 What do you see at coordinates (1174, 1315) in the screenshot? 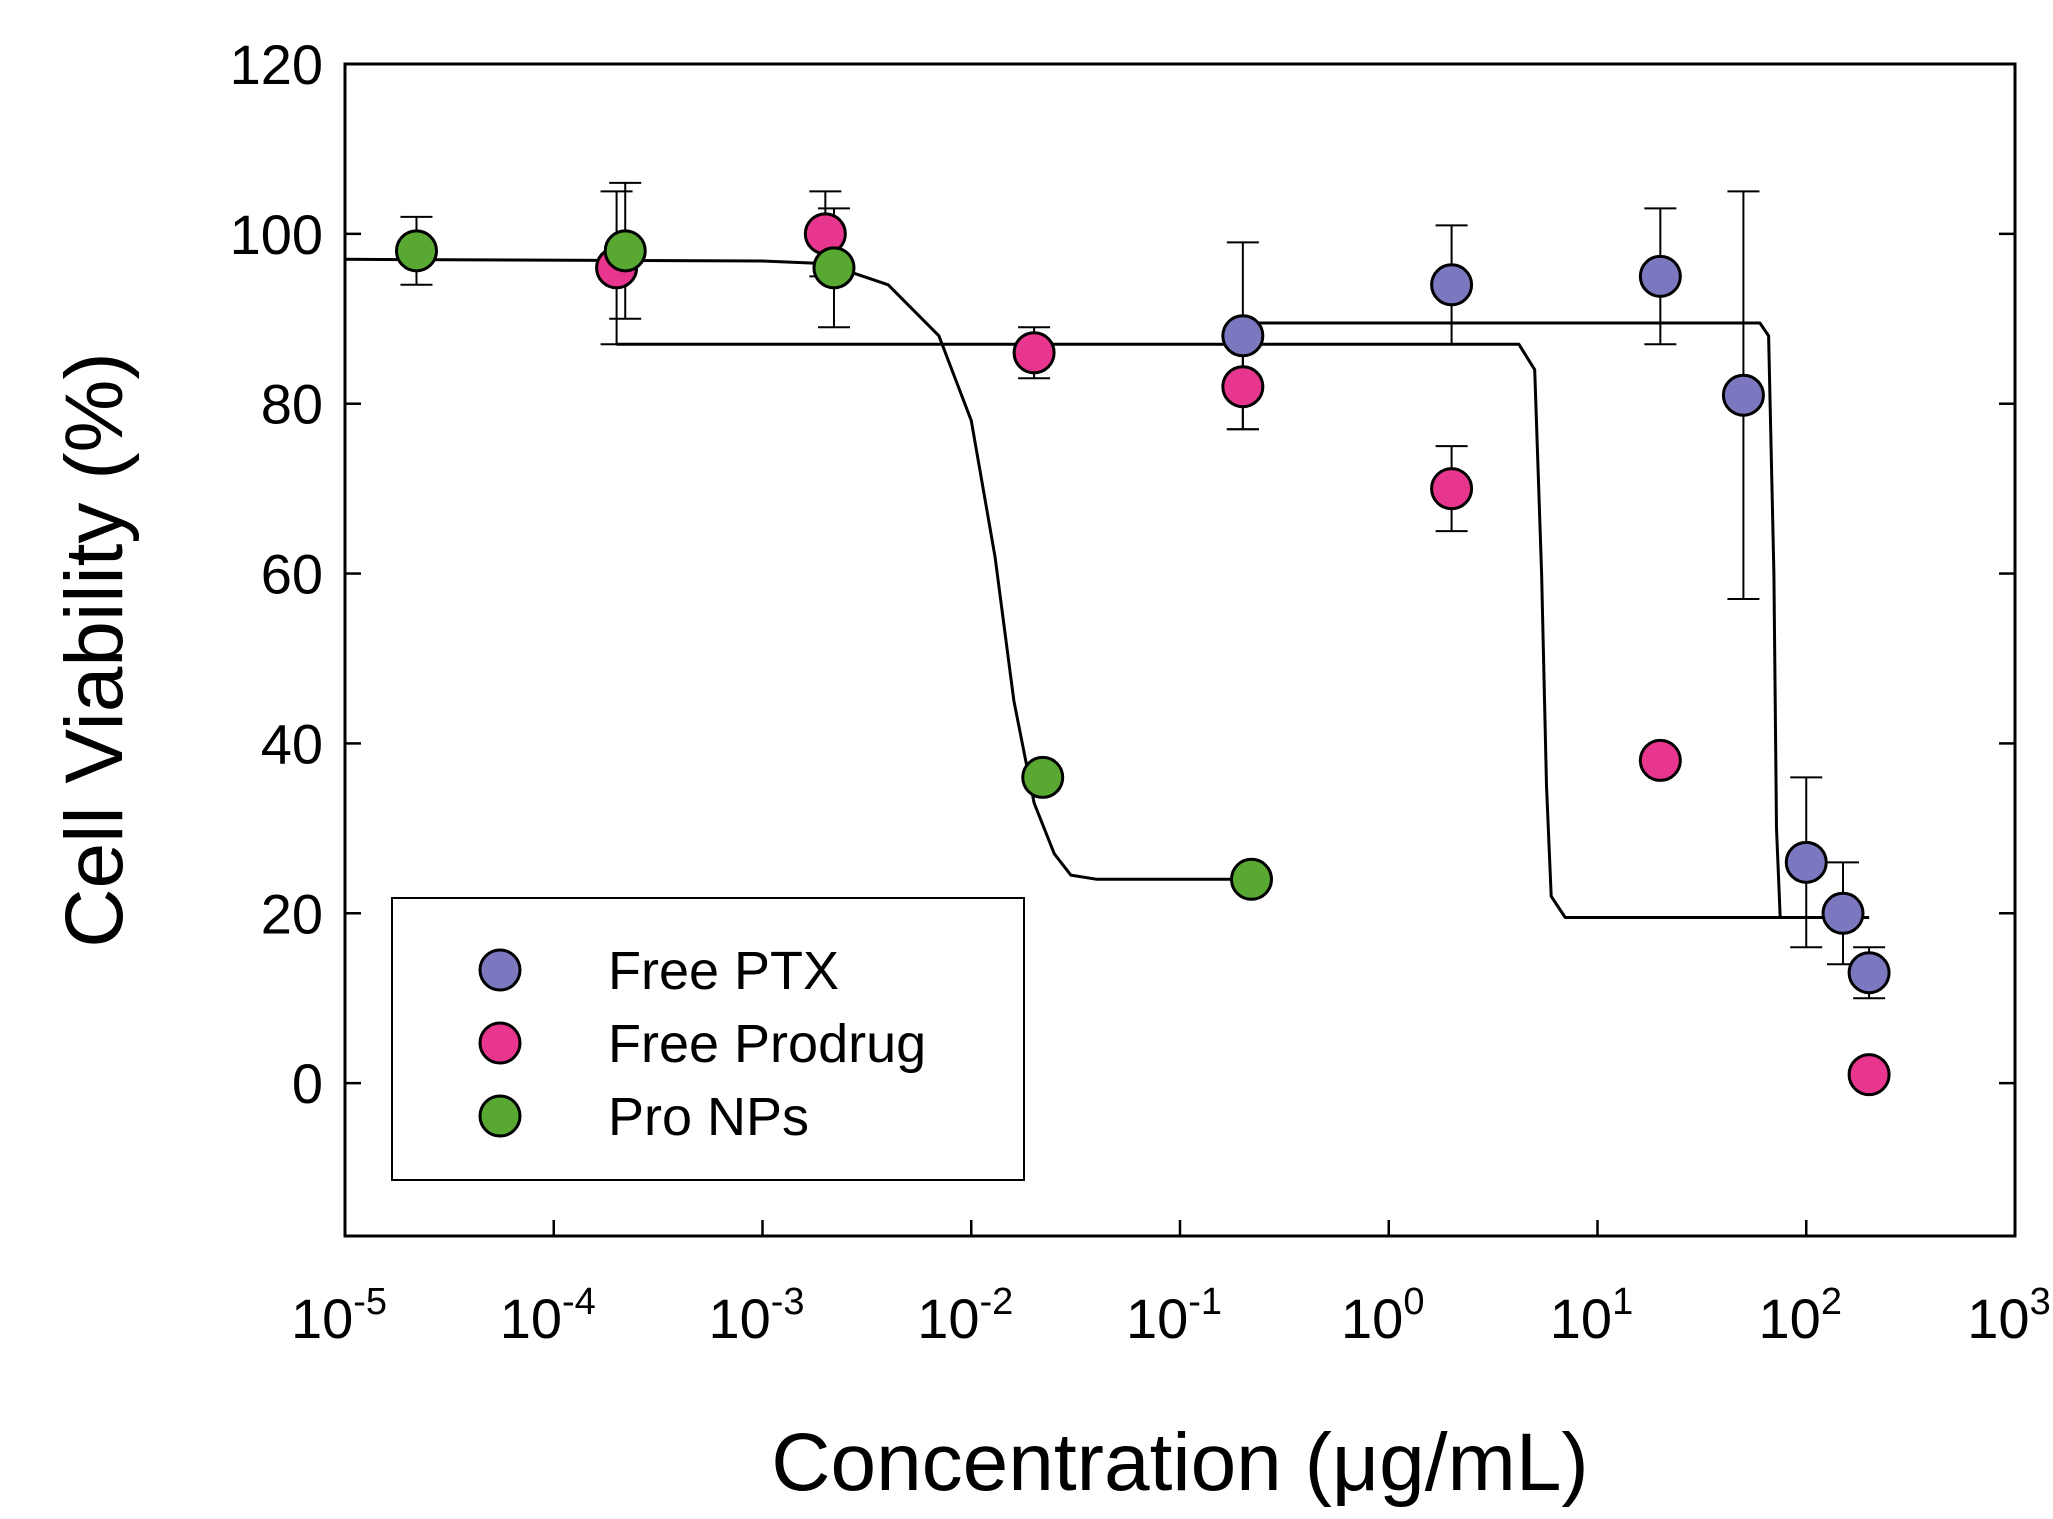
I see `x-tick-label: 10⁻¹` at bounding box center [1174, 1315].